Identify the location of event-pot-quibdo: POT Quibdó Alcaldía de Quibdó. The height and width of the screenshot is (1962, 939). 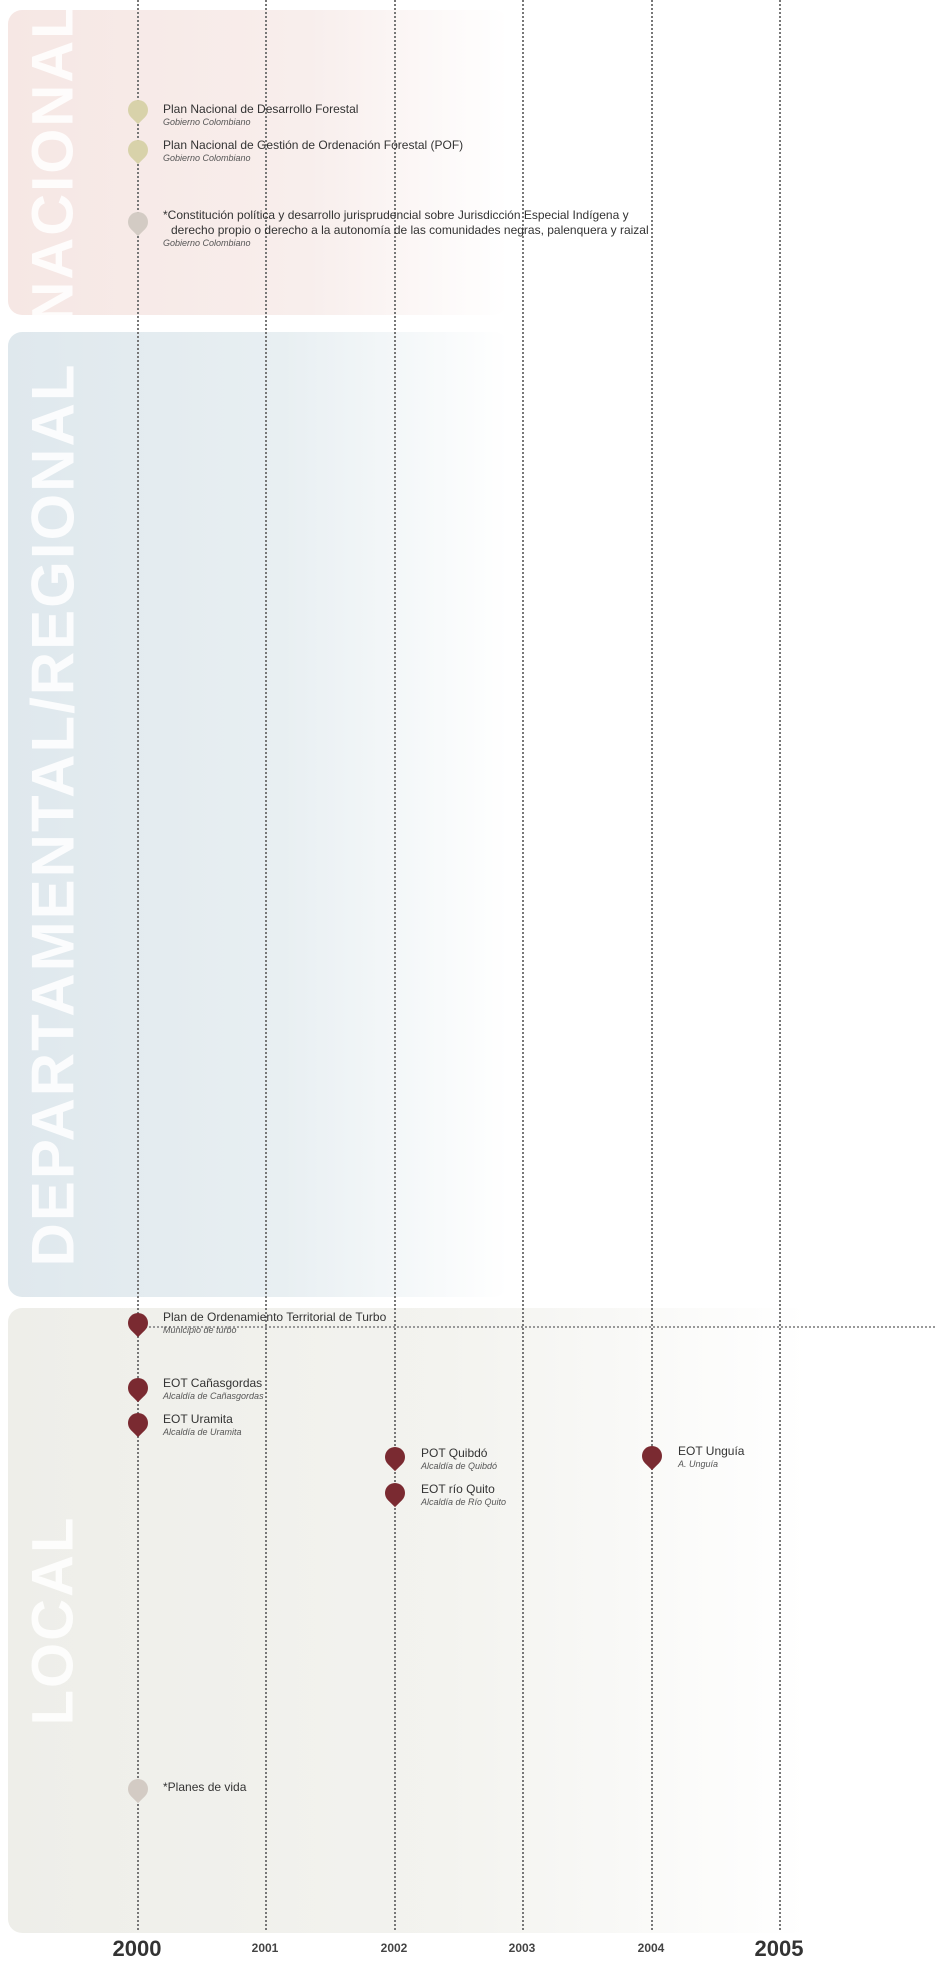
(459, 1459).